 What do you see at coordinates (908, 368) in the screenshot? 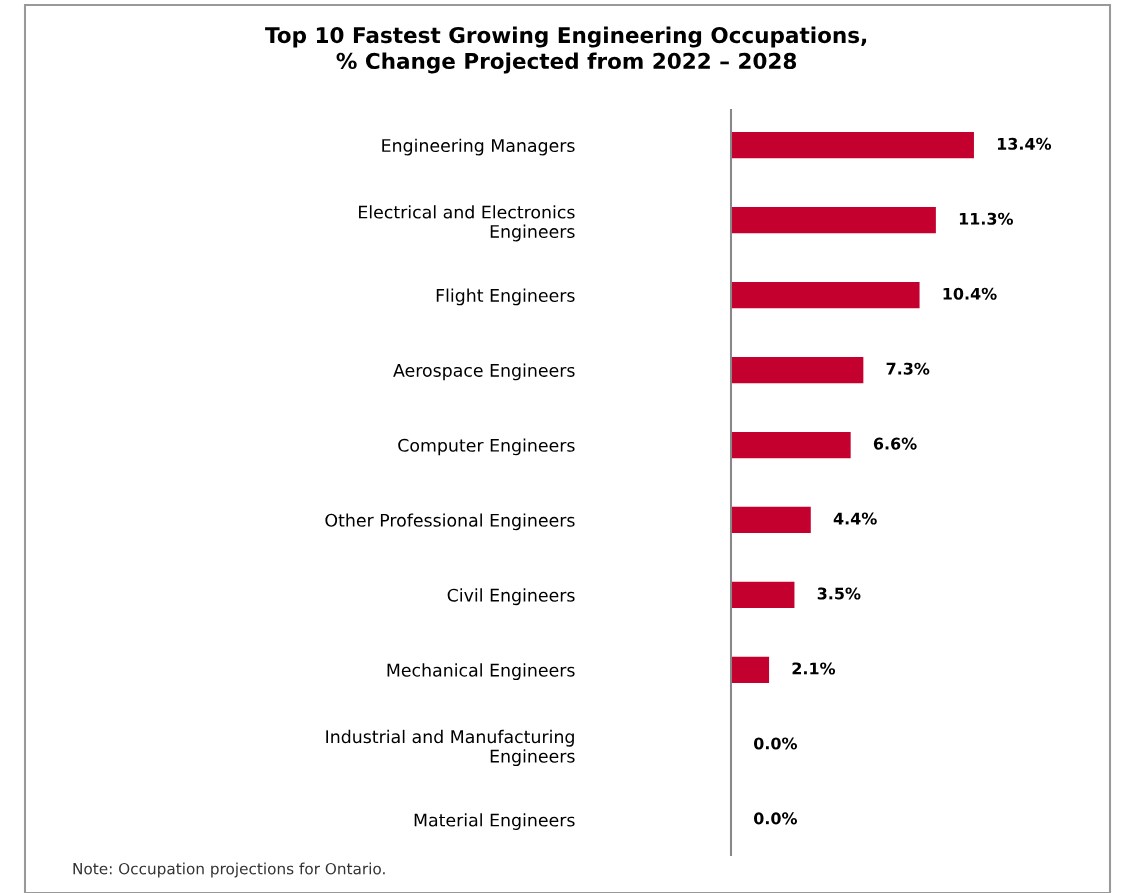
I see `data-label: 7.3%` at bounding box center [908, 368].